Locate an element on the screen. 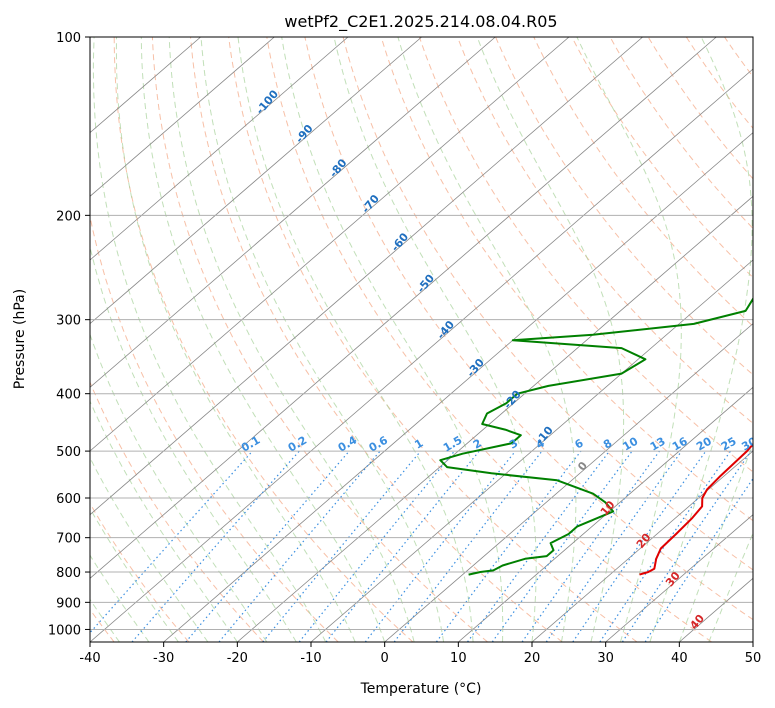 This screenshot has width=775, height=708. x-tick-label: -10 is located at coordinates (310, 658).